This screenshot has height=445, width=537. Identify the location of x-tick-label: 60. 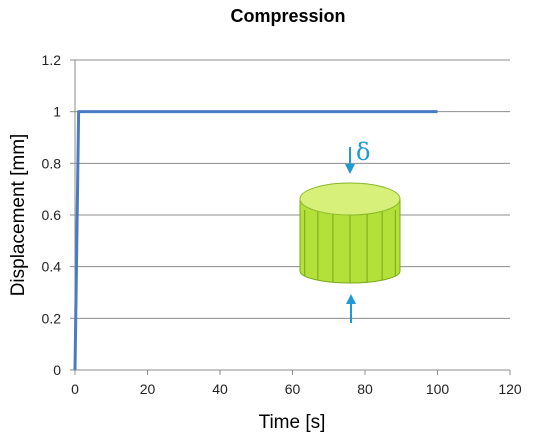
(293, 389).